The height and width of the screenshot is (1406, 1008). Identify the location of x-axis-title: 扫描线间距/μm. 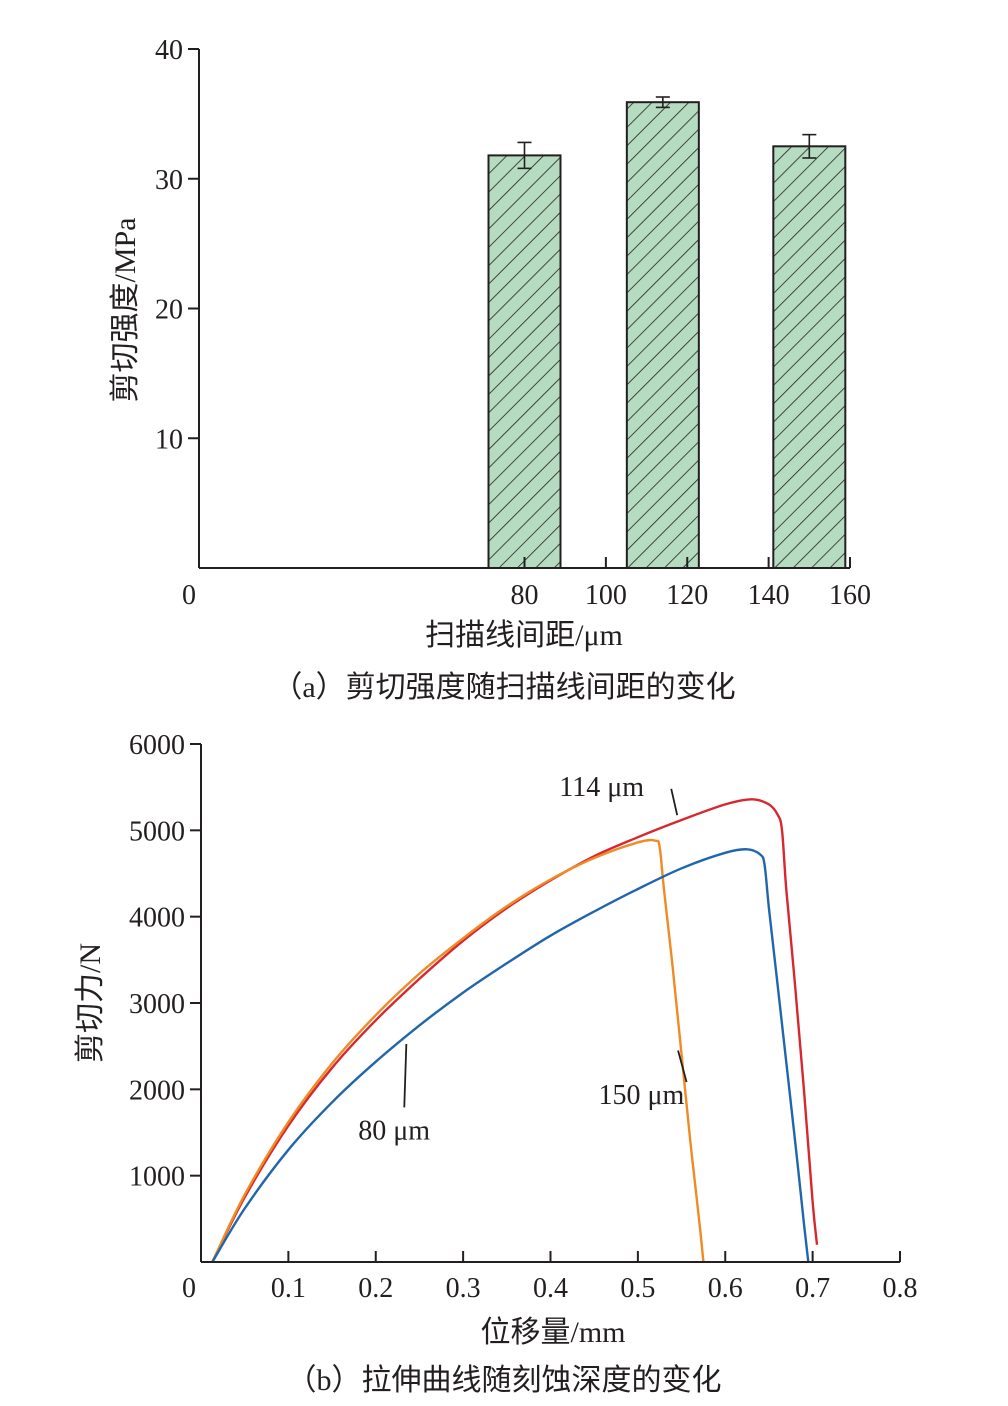
(524, 635).